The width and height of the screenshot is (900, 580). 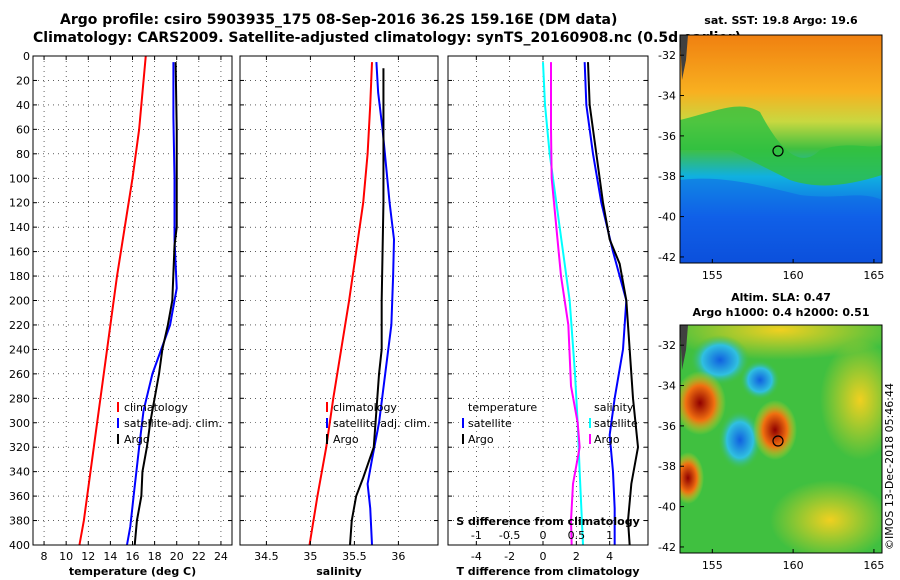 What do you see at coordinates (88, 556) in the screenshot?
I see `x-tick-label: 12` at bounding box center [88, 556].